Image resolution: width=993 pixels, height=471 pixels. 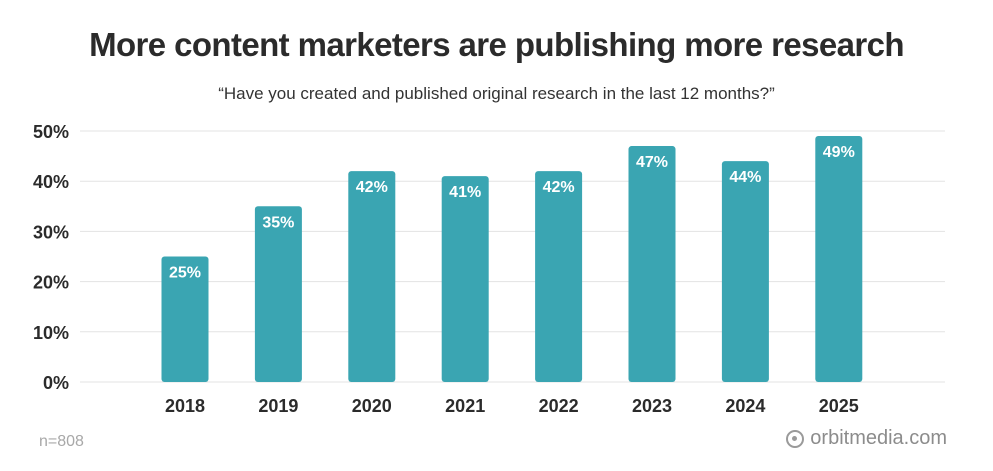 I want to click on orbit-logo-icon, so click(x=795, y=438).